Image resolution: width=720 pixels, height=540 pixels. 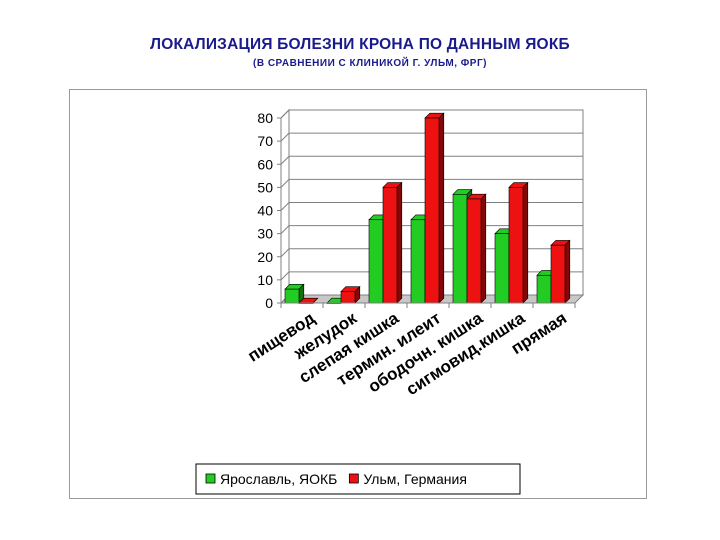 I want to click on y-axis: 0 10 20 30 40 50 60 70 80, so click(x=269, y=210).